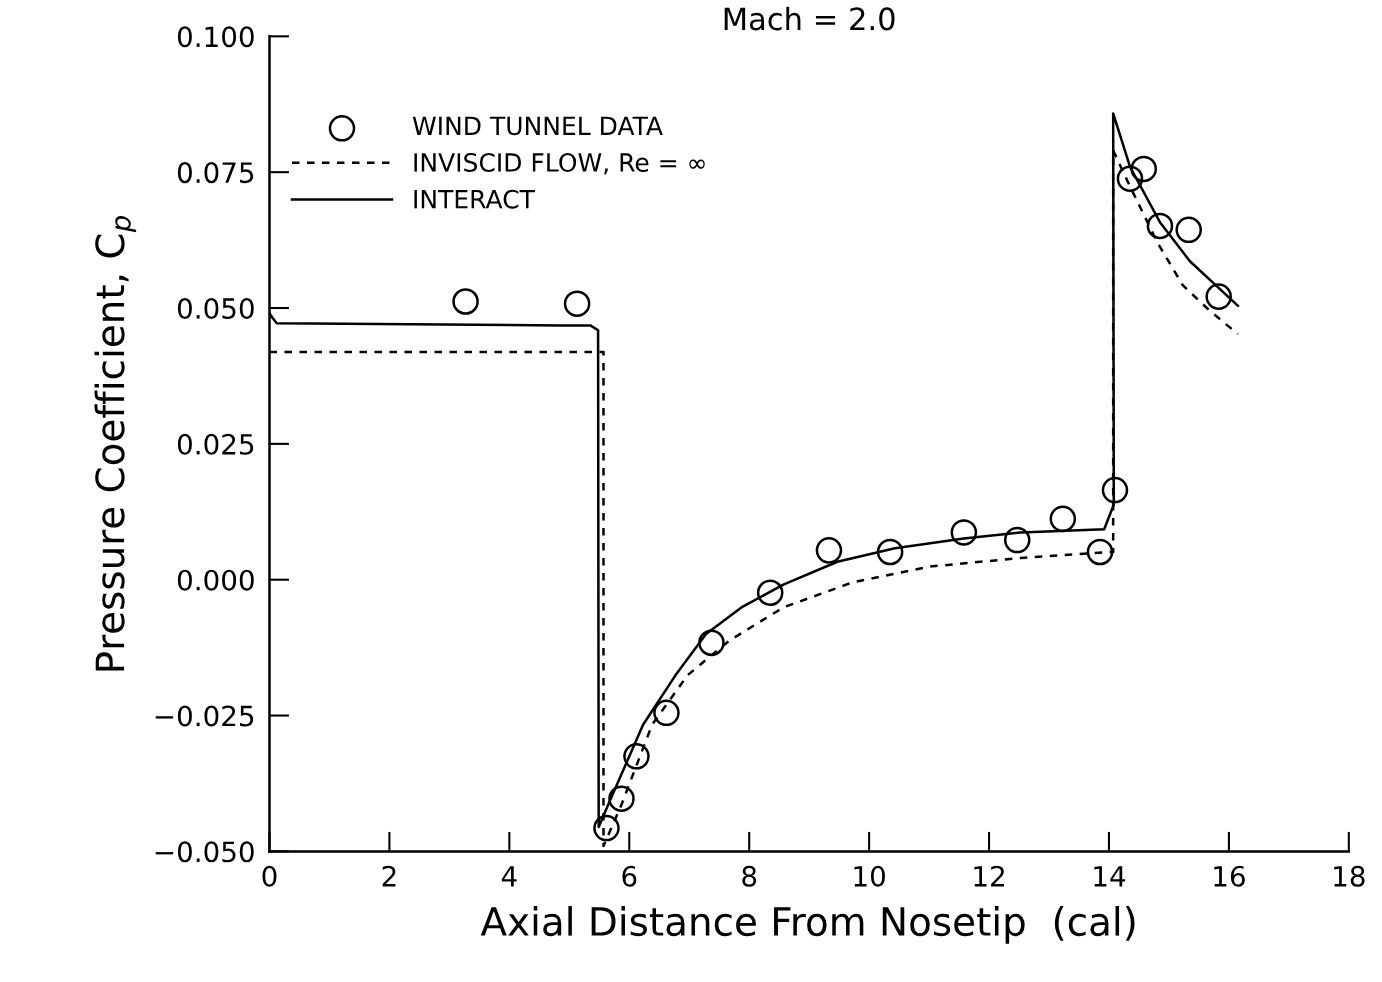 This screenshot has height=982, width=1382. What do you see at coordinates (389, 876) in the screenshot?
I see `x-tick-label: 2` at bounding box center [389, 876].